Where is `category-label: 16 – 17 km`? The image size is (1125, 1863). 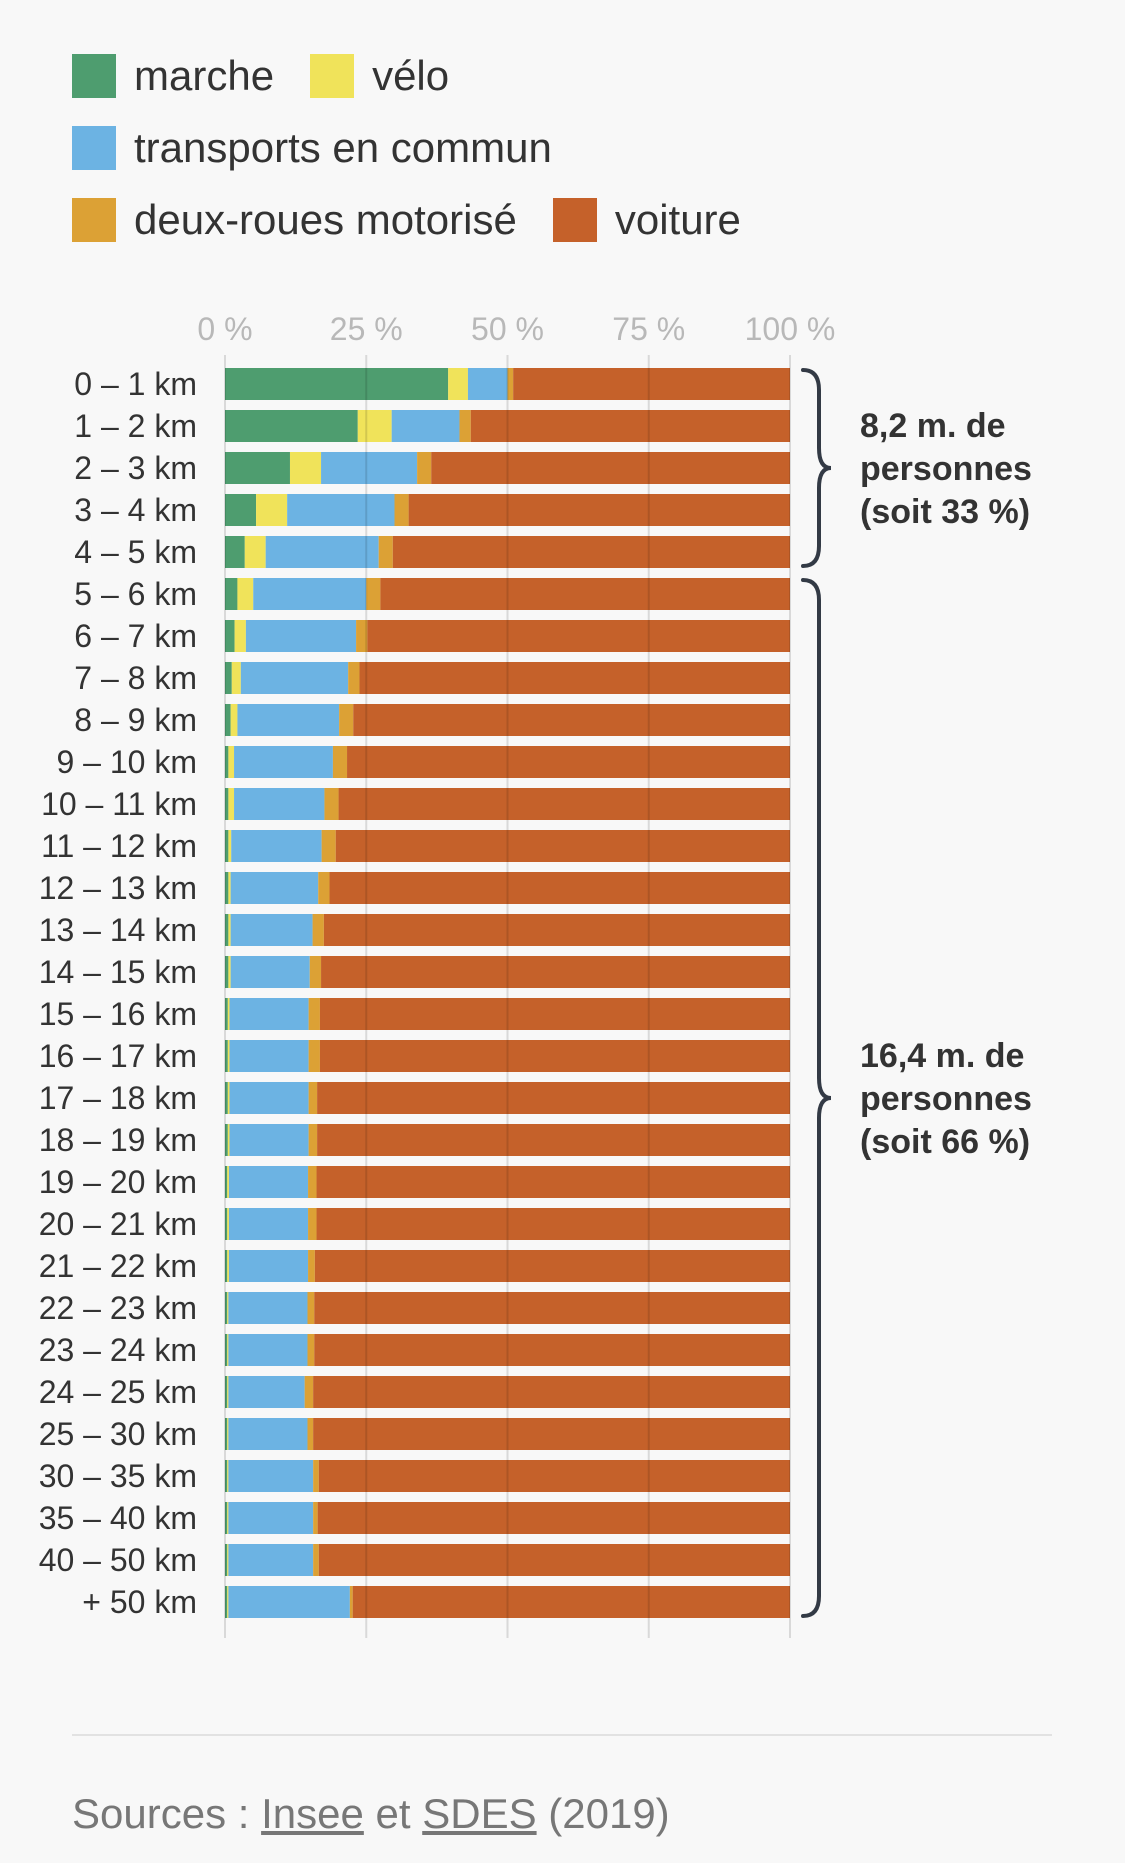 category-label: 16 – 17 km is located at coordinates (118, 1056).